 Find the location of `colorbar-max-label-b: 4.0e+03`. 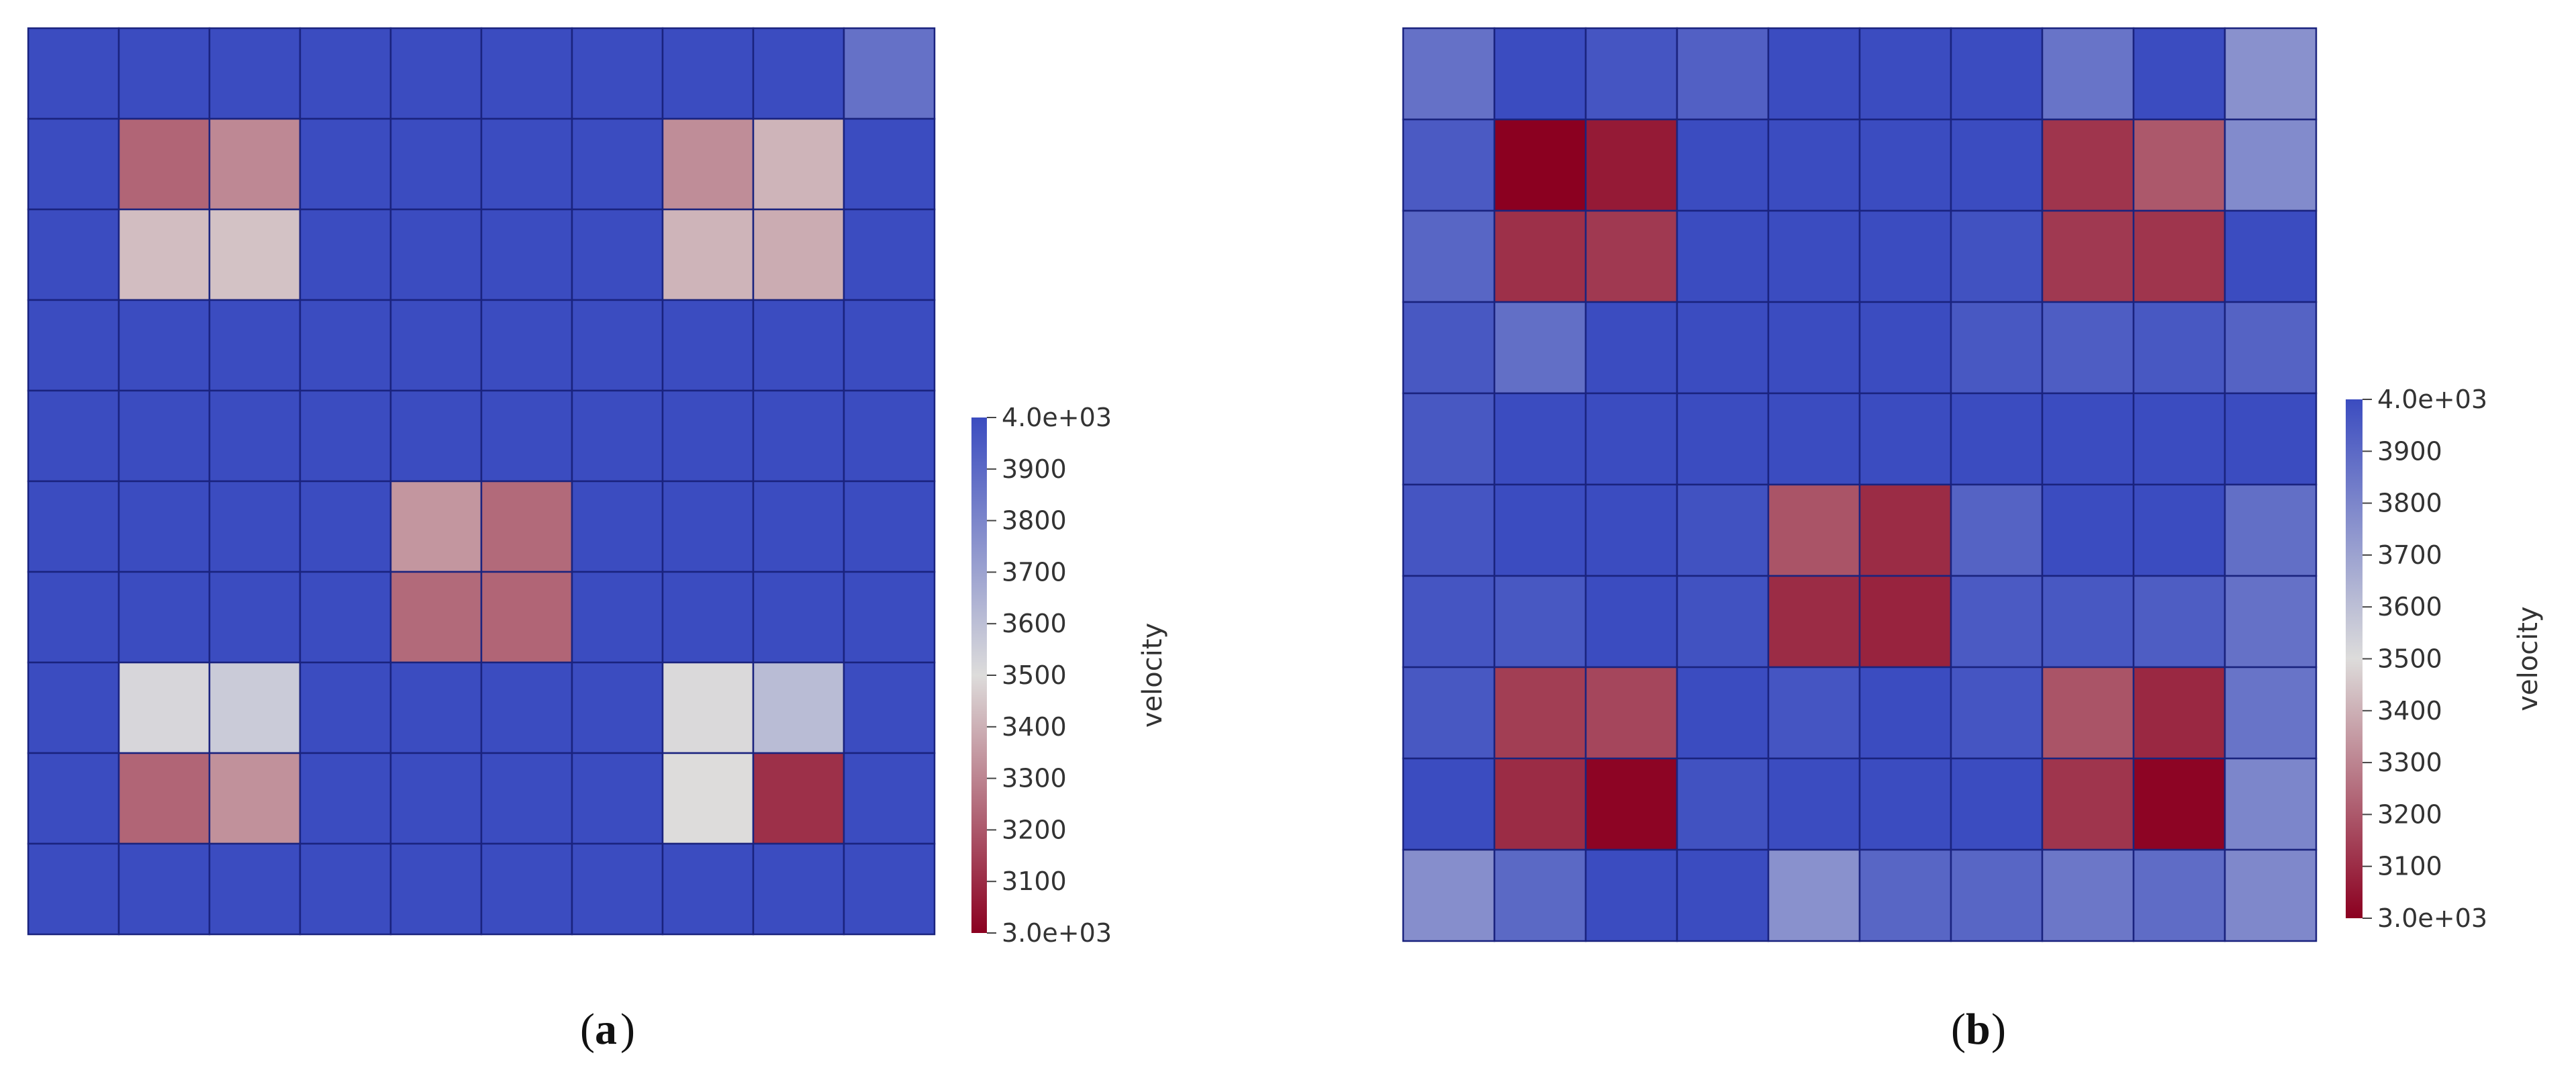

colorbar-max-label-b: 4.0e+03 is located at coordinates (2432, 399).